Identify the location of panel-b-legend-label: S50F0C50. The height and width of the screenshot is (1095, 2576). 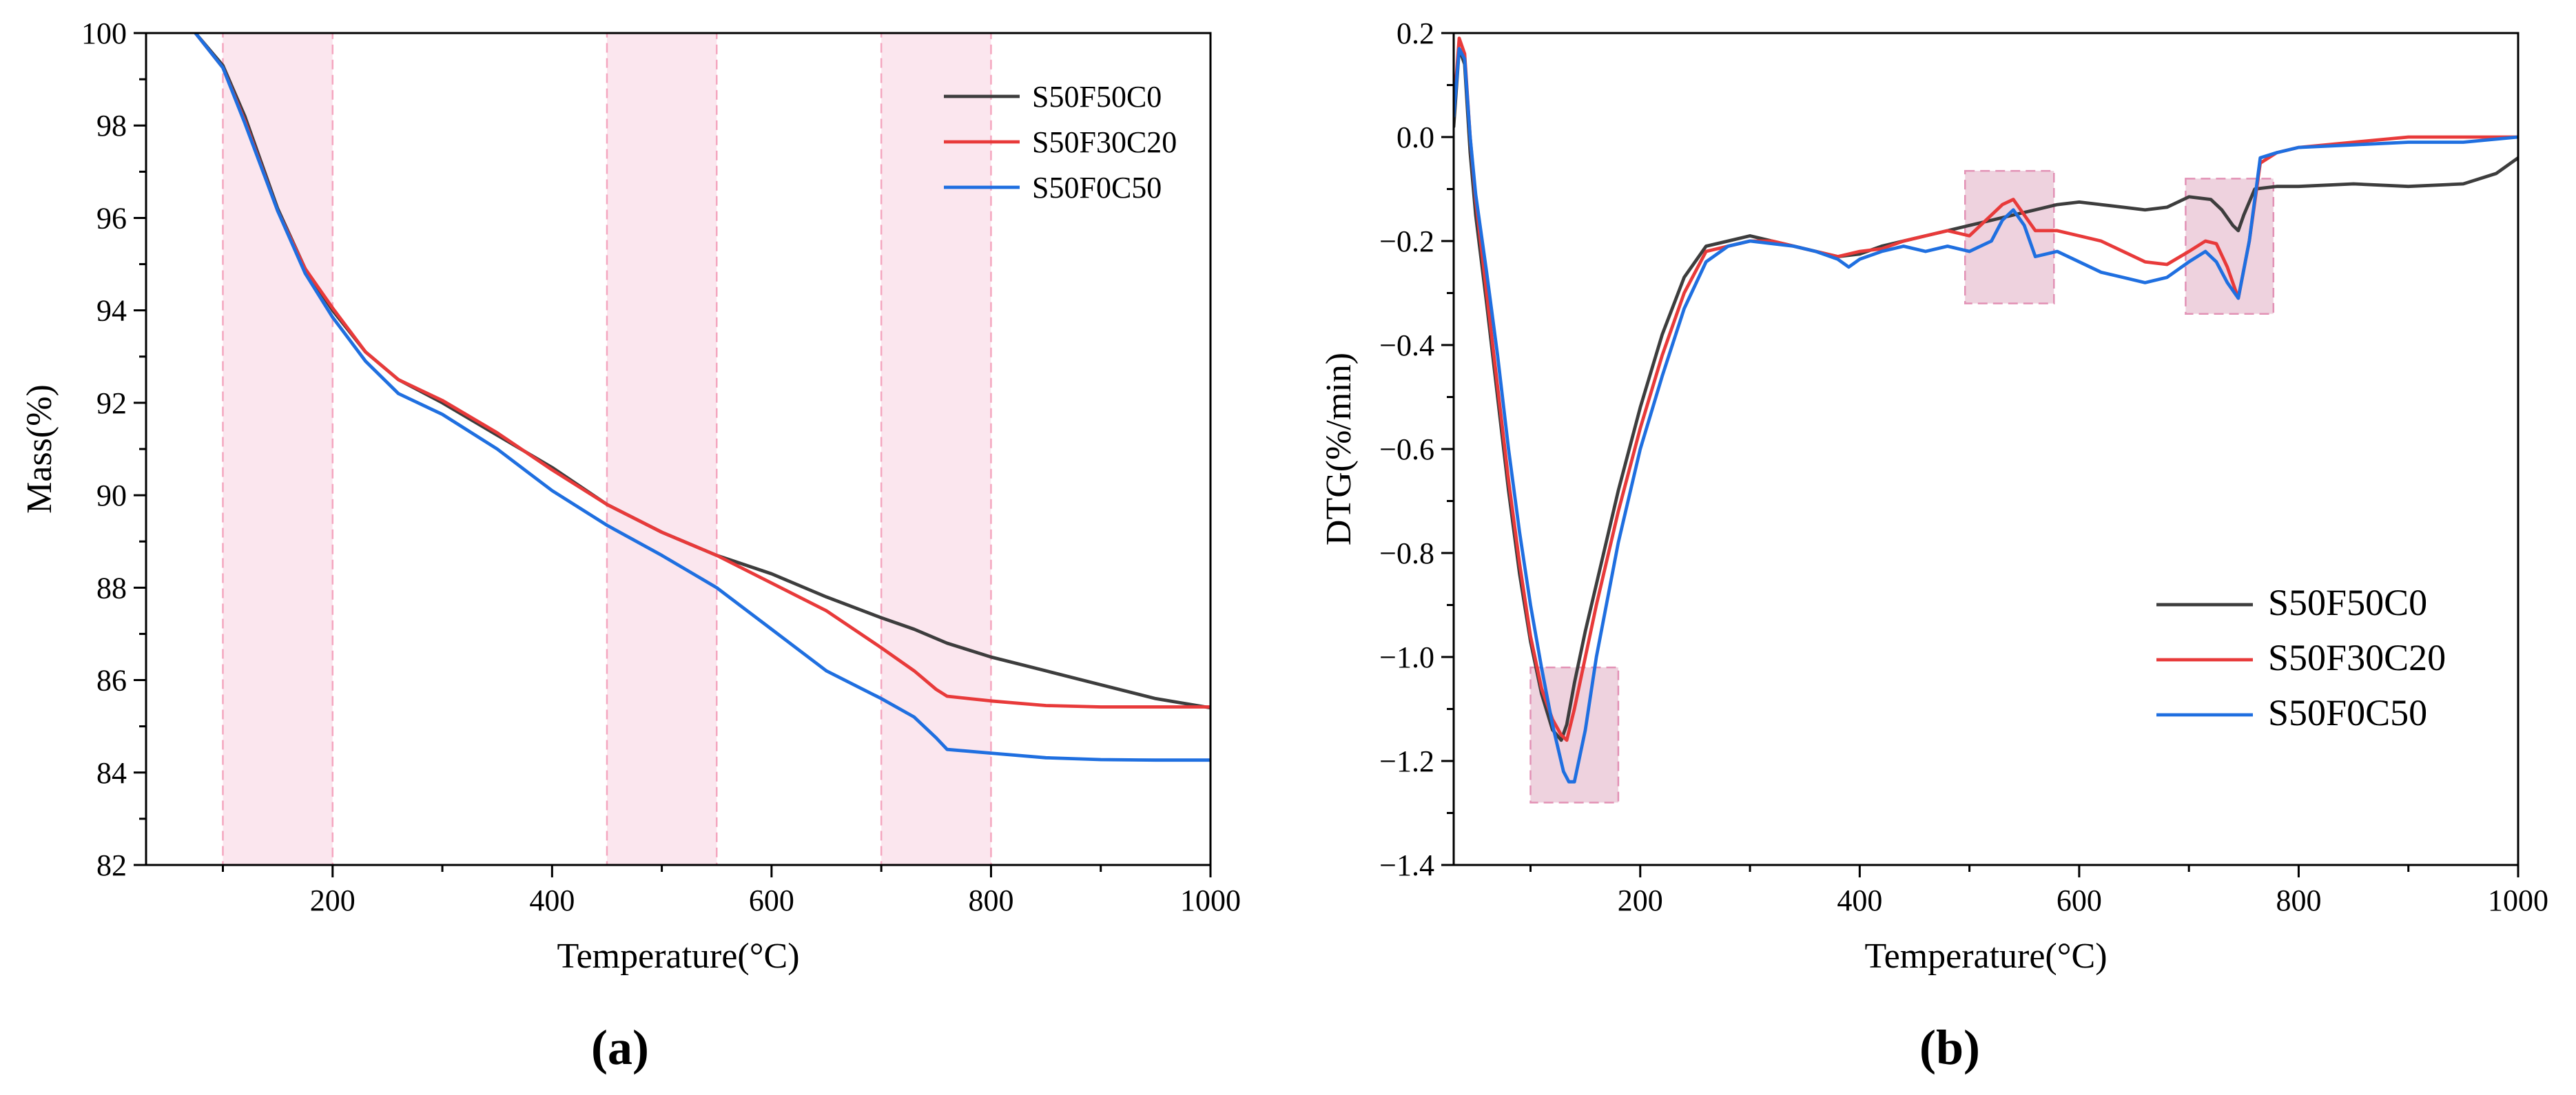
(2347, 712).